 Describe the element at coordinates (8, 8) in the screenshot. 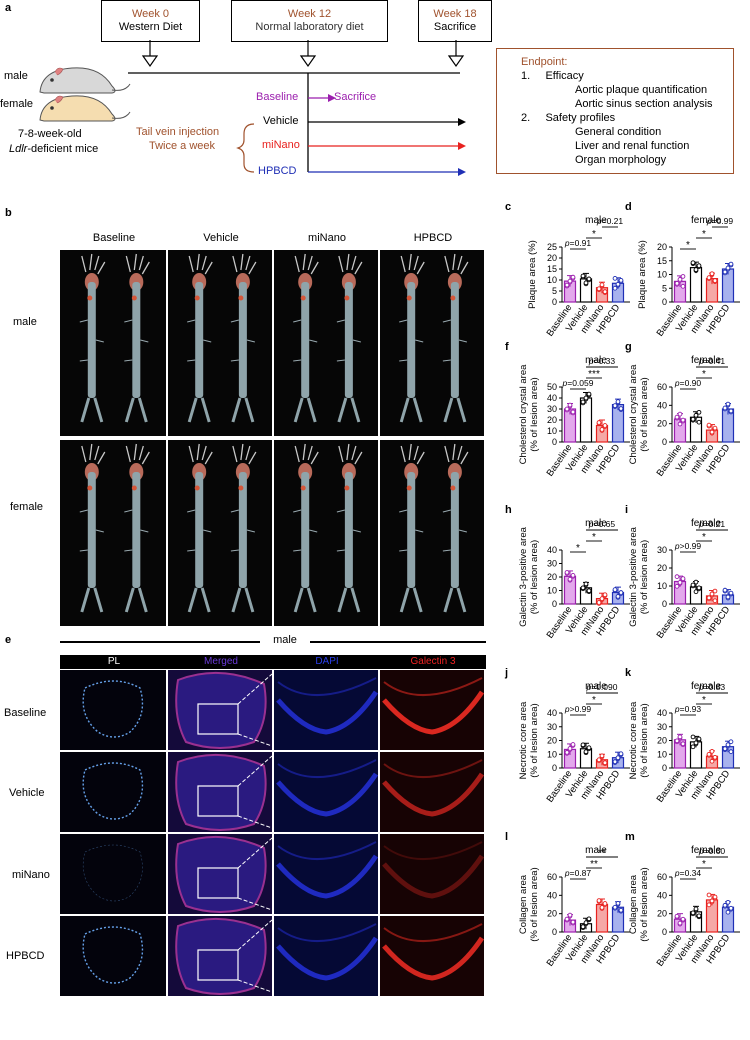

I see `panel-letter-a: a` at that location.